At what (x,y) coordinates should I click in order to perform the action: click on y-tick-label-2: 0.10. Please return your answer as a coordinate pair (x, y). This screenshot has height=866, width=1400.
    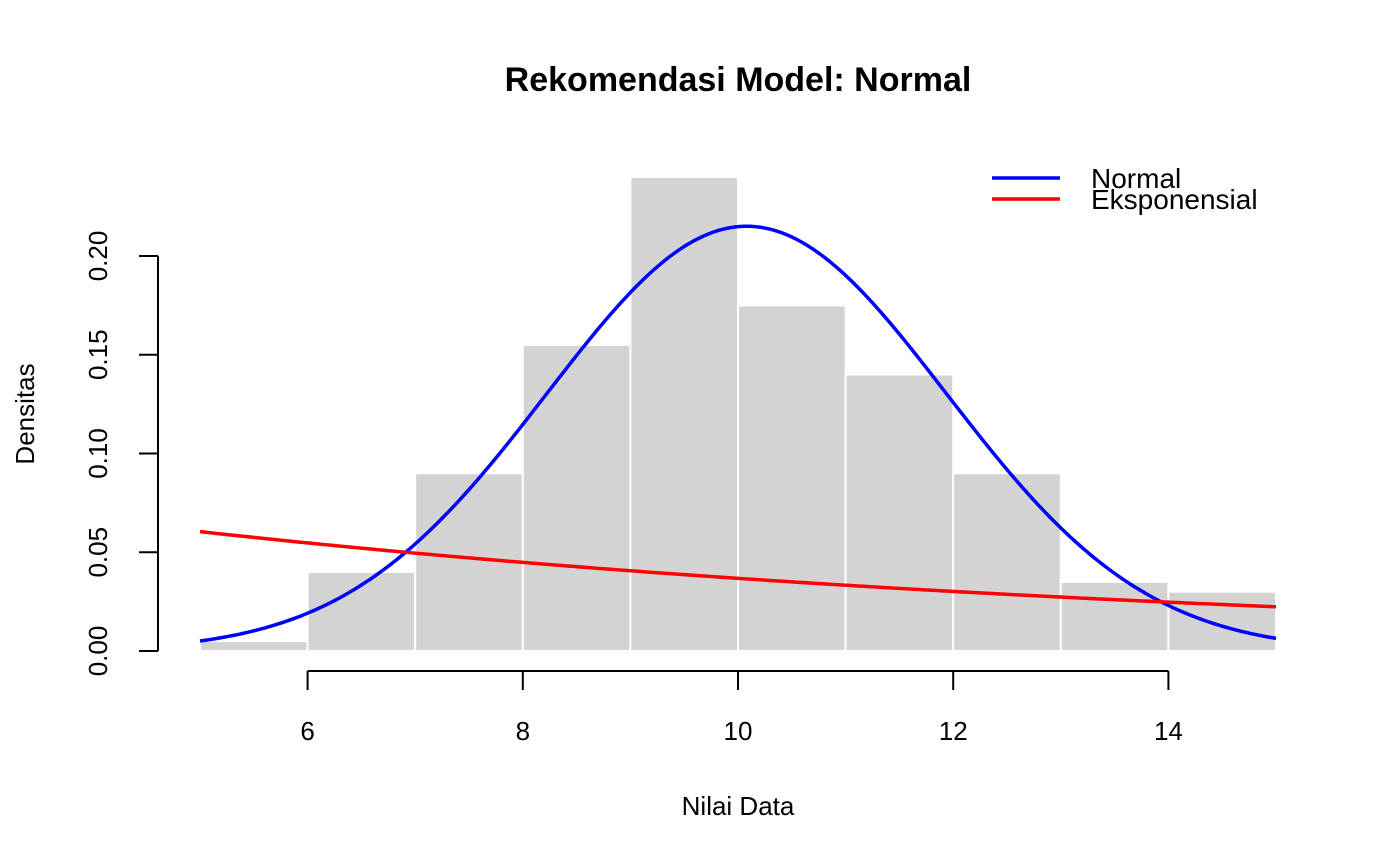
    Looking at the image, I should click on (98, 453).